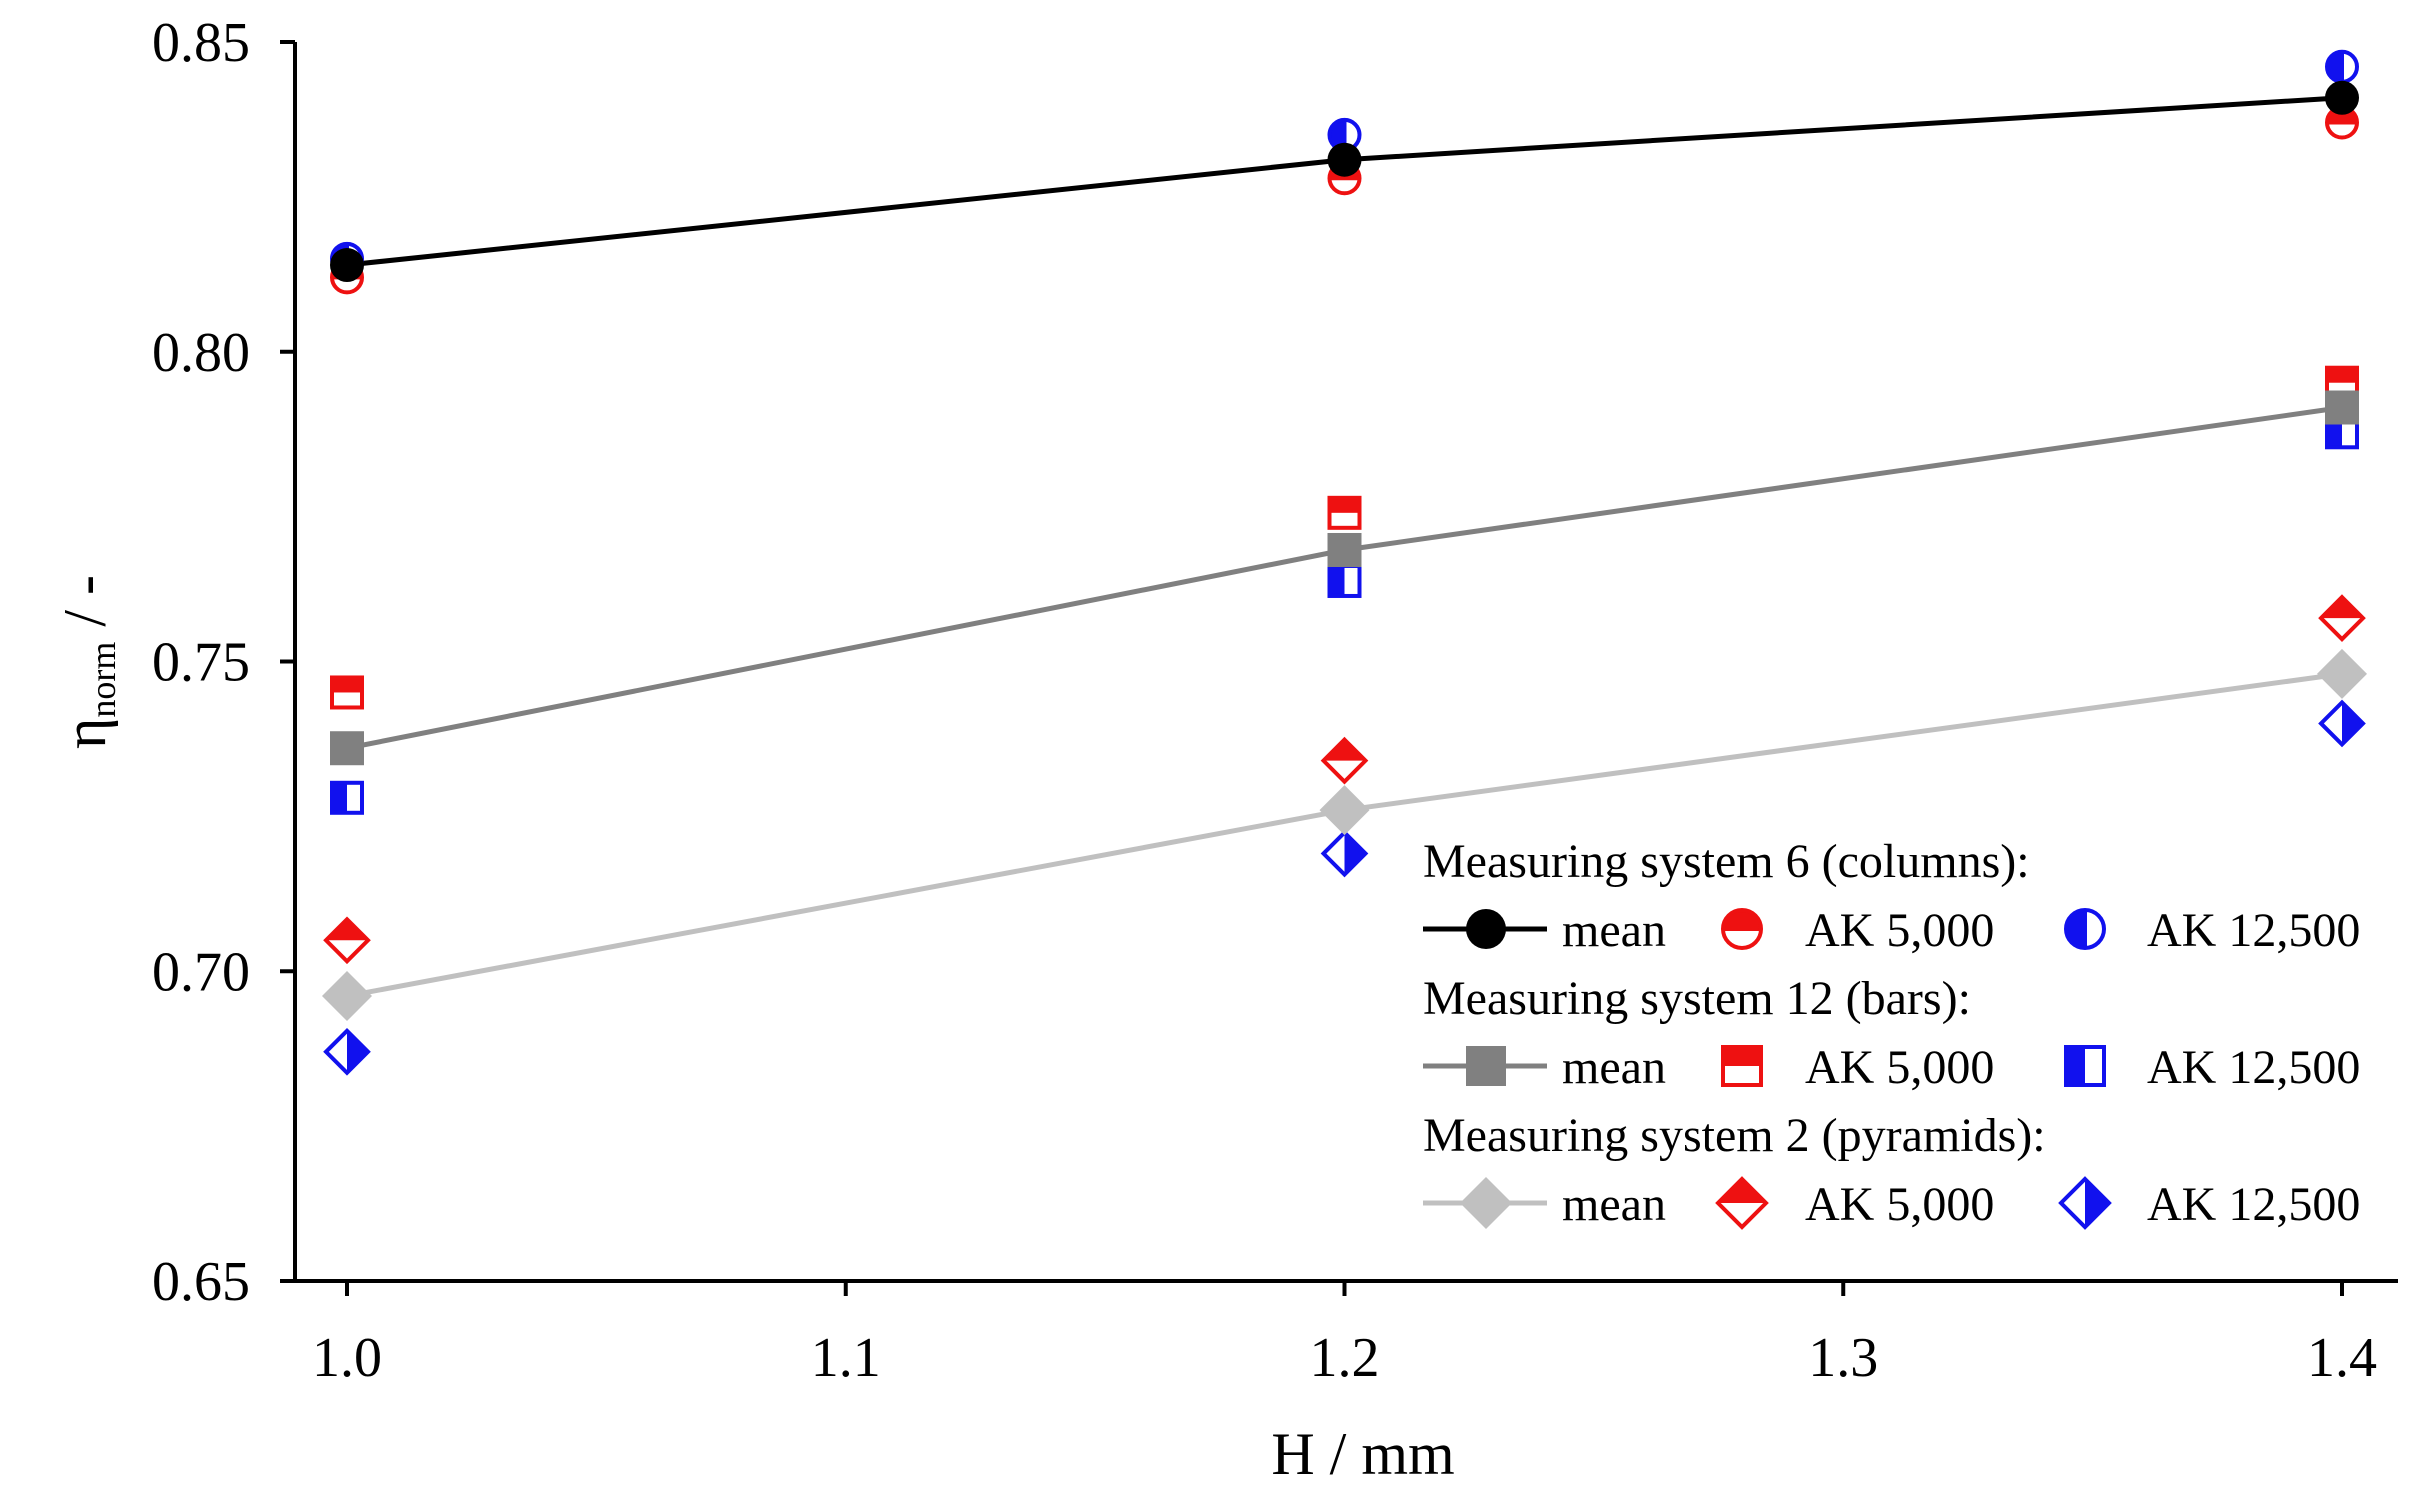 The image size is (2411, 1493). What do you see at coordinates (85, 608) in the screenshot?
I see `y-axis-unit: / -` at bounding box center [85, 608].